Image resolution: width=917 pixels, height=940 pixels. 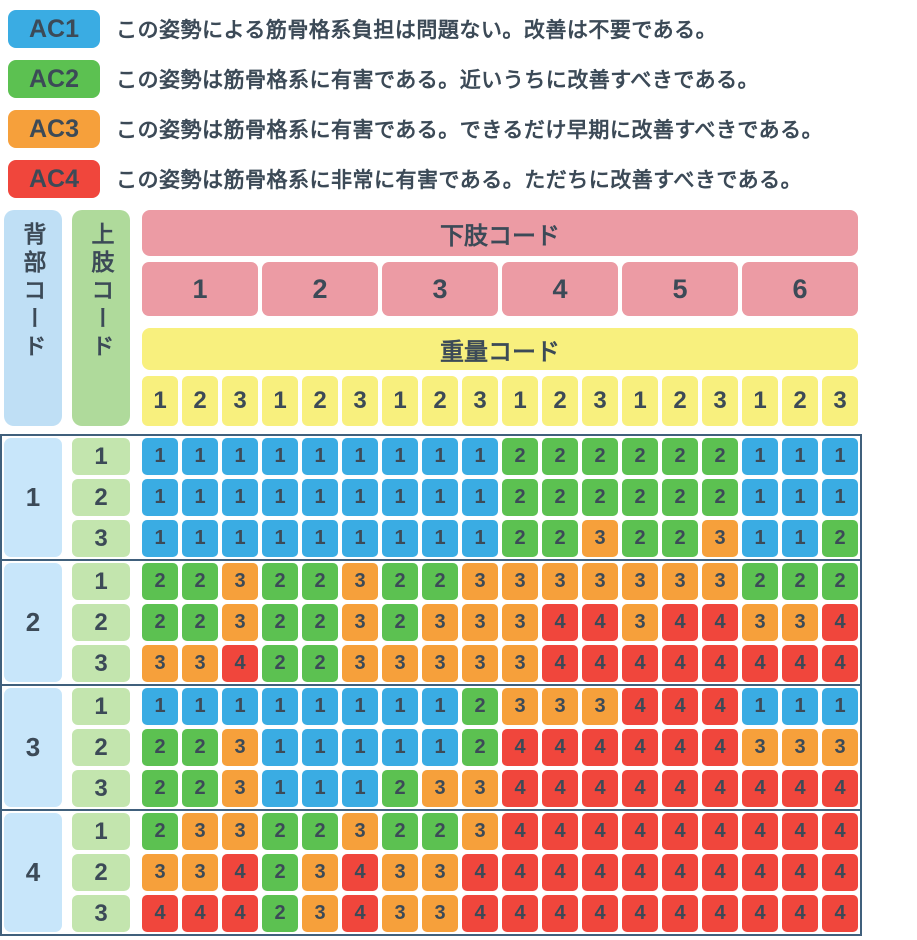 I want to click on lower-limb-code-header: 下肢コード, so click(x=500, y=233).